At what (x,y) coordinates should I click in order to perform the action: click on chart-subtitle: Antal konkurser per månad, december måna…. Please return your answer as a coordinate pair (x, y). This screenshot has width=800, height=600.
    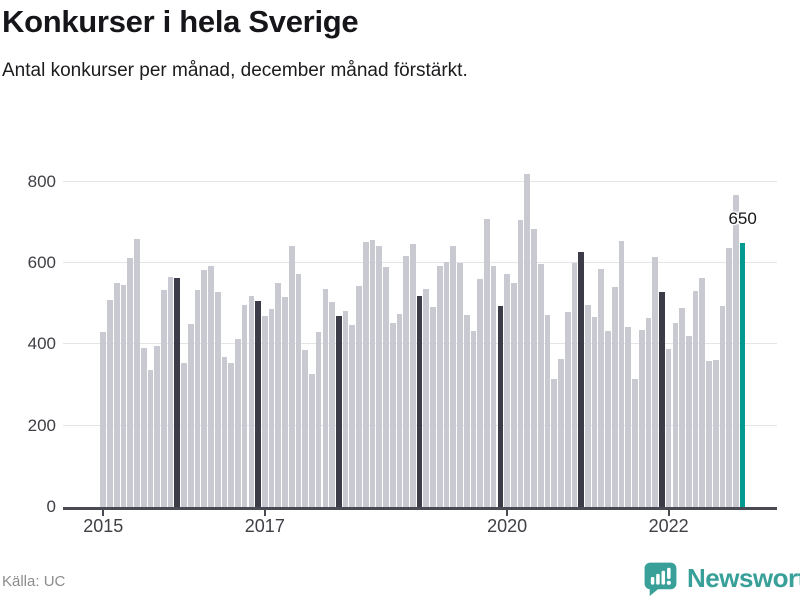
    Looking at the image, I should click on (235, 70).